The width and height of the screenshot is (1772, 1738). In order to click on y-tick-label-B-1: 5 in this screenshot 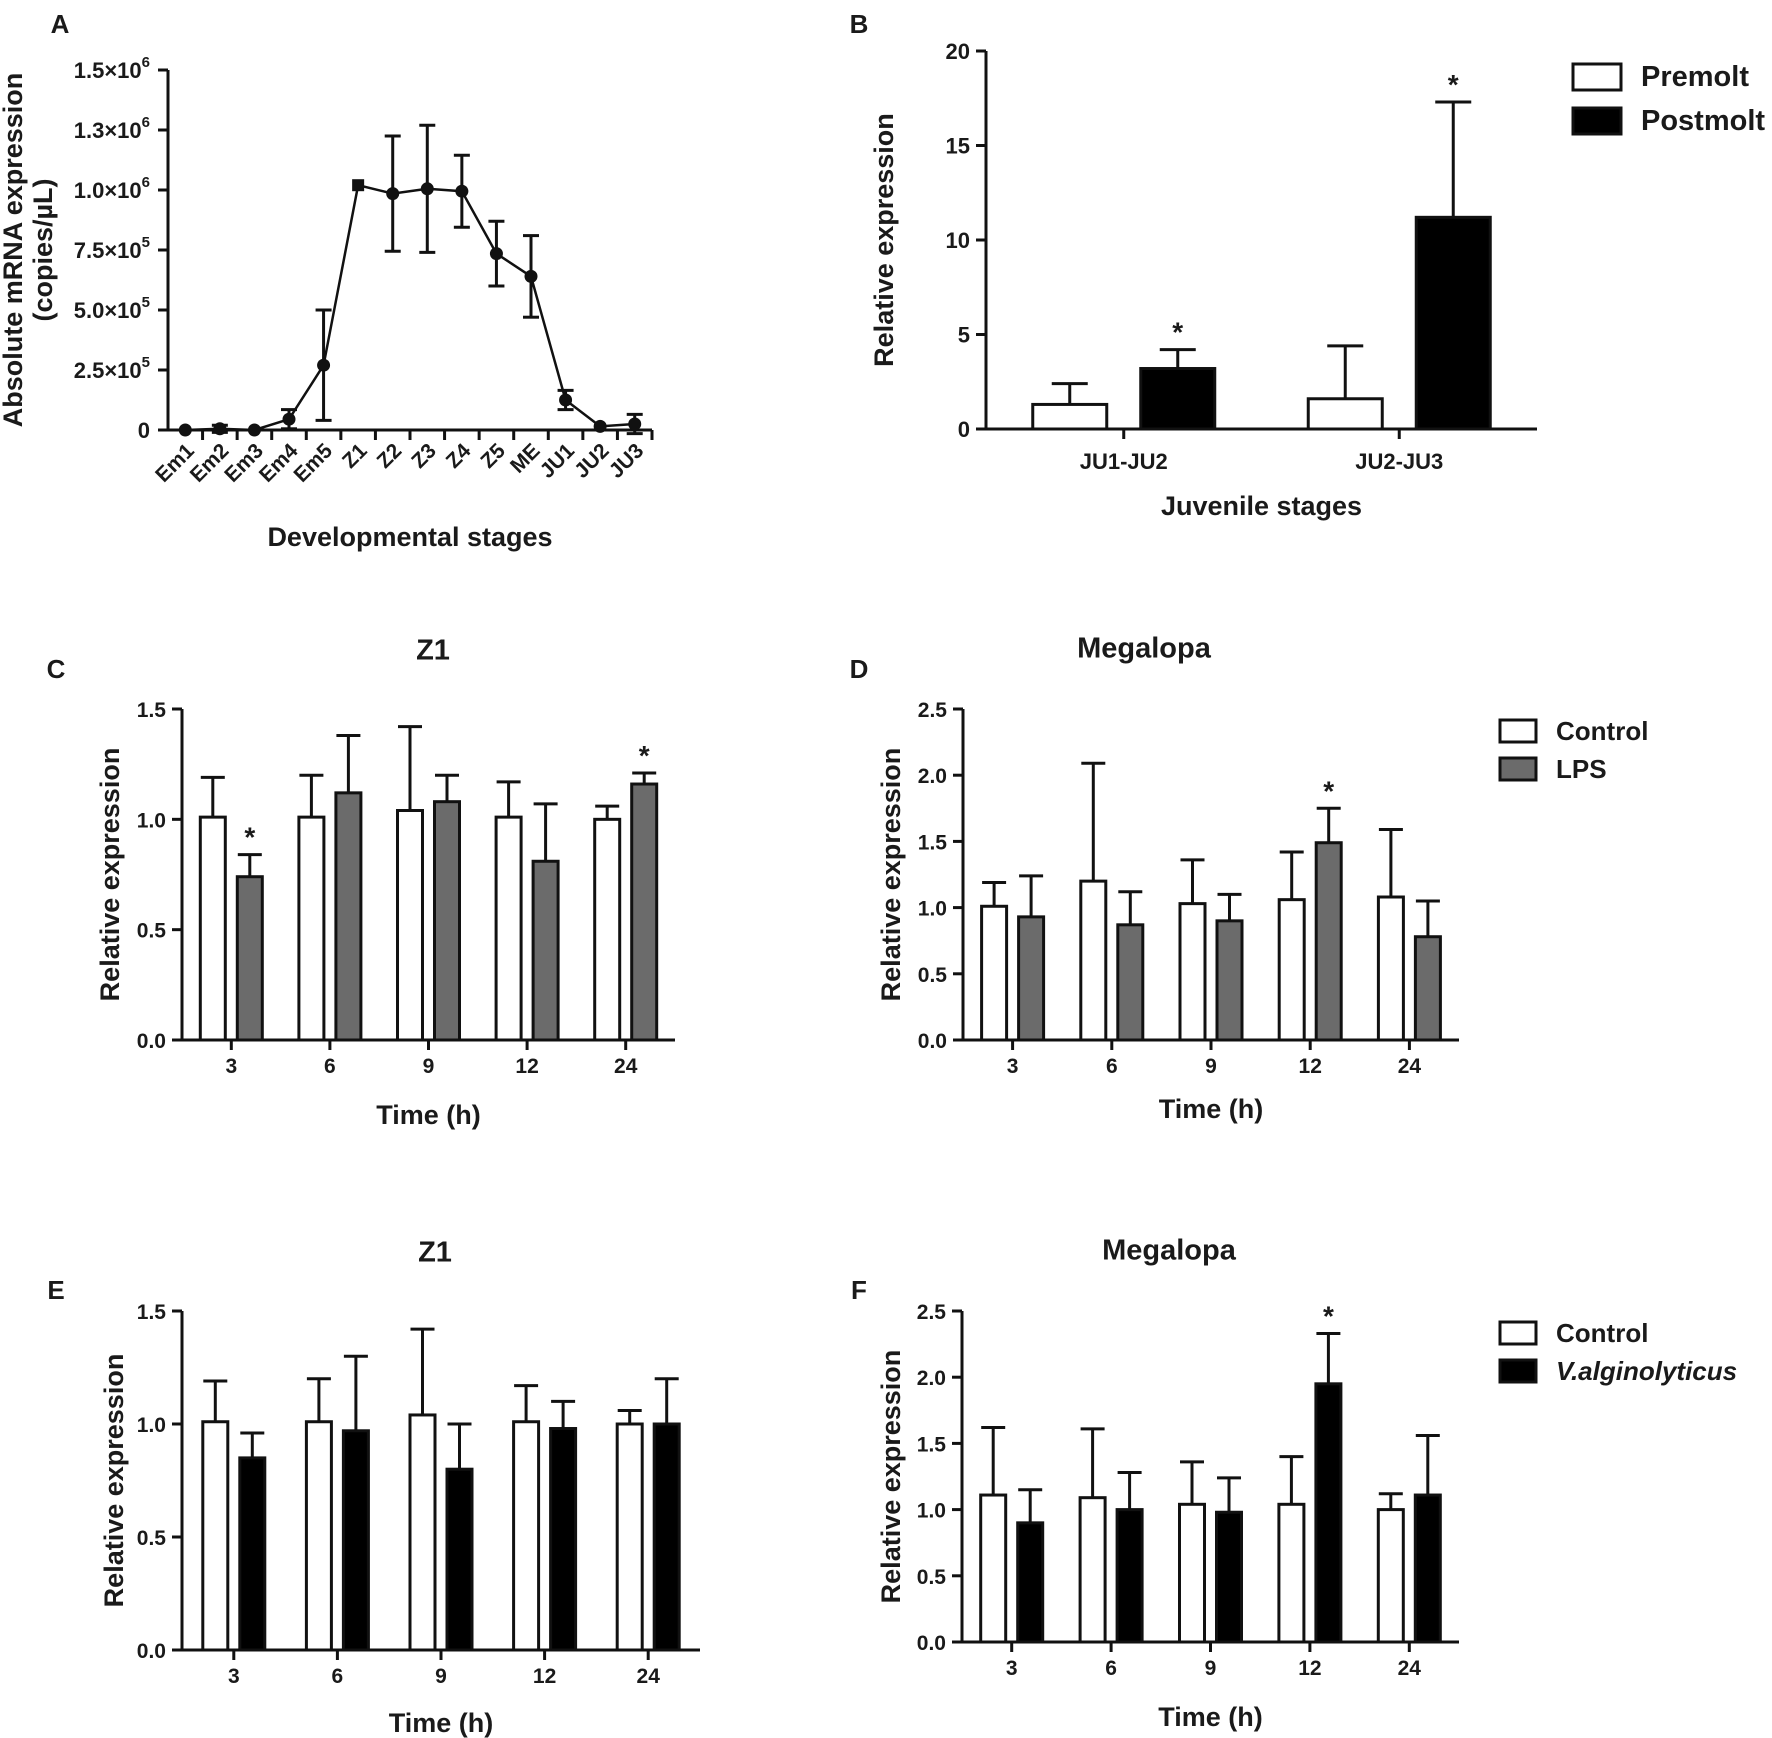, I will do `click(964, 335)`.